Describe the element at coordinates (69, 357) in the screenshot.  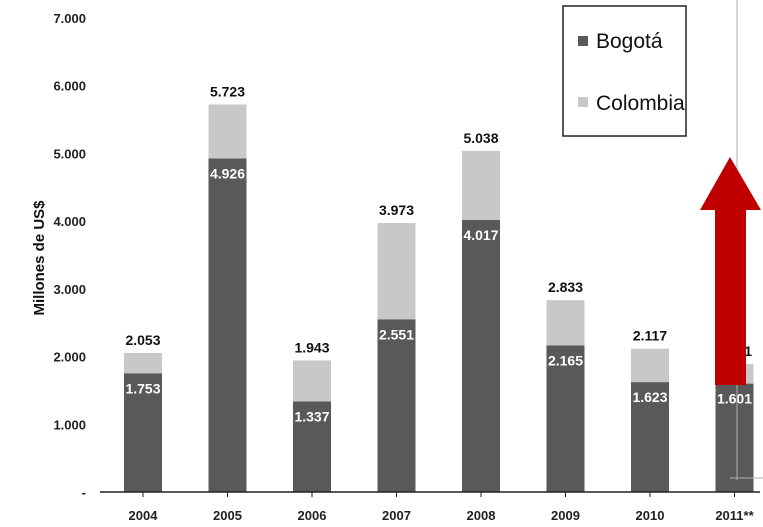
I see `y-tick-label: 2.000` at that location.